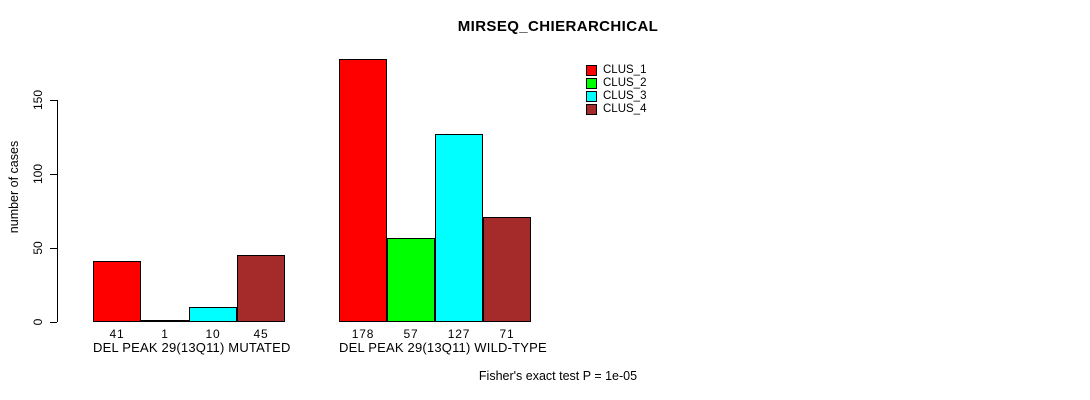  Describe the element at coordinates (38, 322) in the screenshot. I see `y-tick-label: 0` at that location.